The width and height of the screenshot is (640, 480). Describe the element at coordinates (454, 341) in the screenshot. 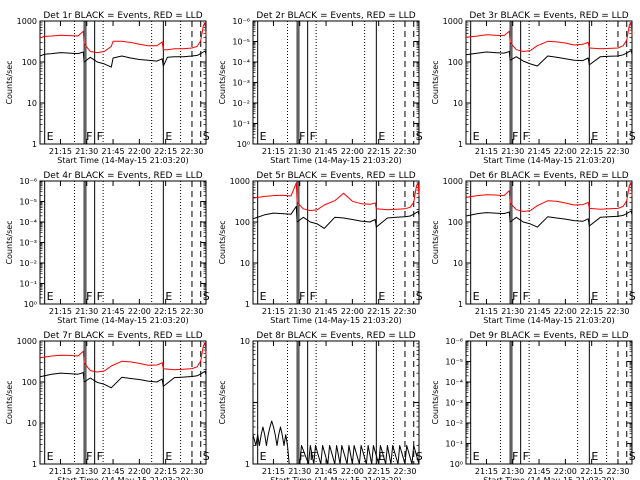

I see `y-tick-label: 10⁻⁶` at that location.